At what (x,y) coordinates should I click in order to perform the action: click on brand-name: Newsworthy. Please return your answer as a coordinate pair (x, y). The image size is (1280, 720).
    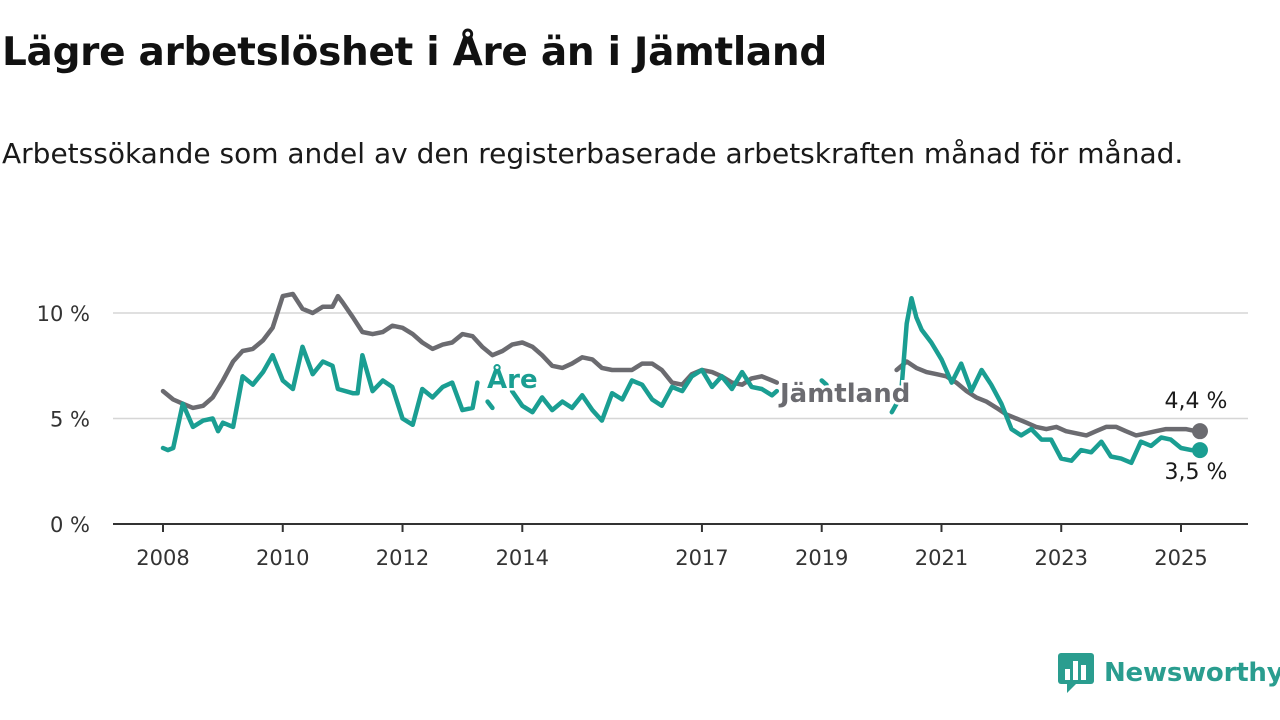
    Looking at the image, I should click on (1192, 673).